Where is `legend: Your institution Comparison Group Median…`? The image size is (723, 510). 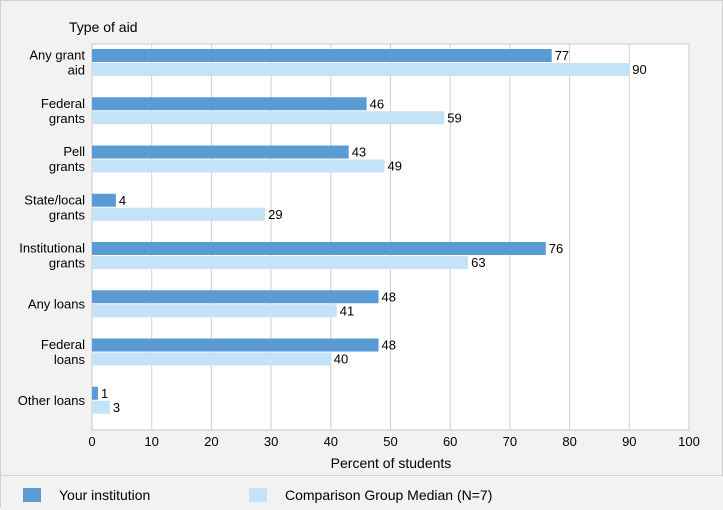 legend: Your institution Comparison Group Median… is located at coordinates (362, 492).